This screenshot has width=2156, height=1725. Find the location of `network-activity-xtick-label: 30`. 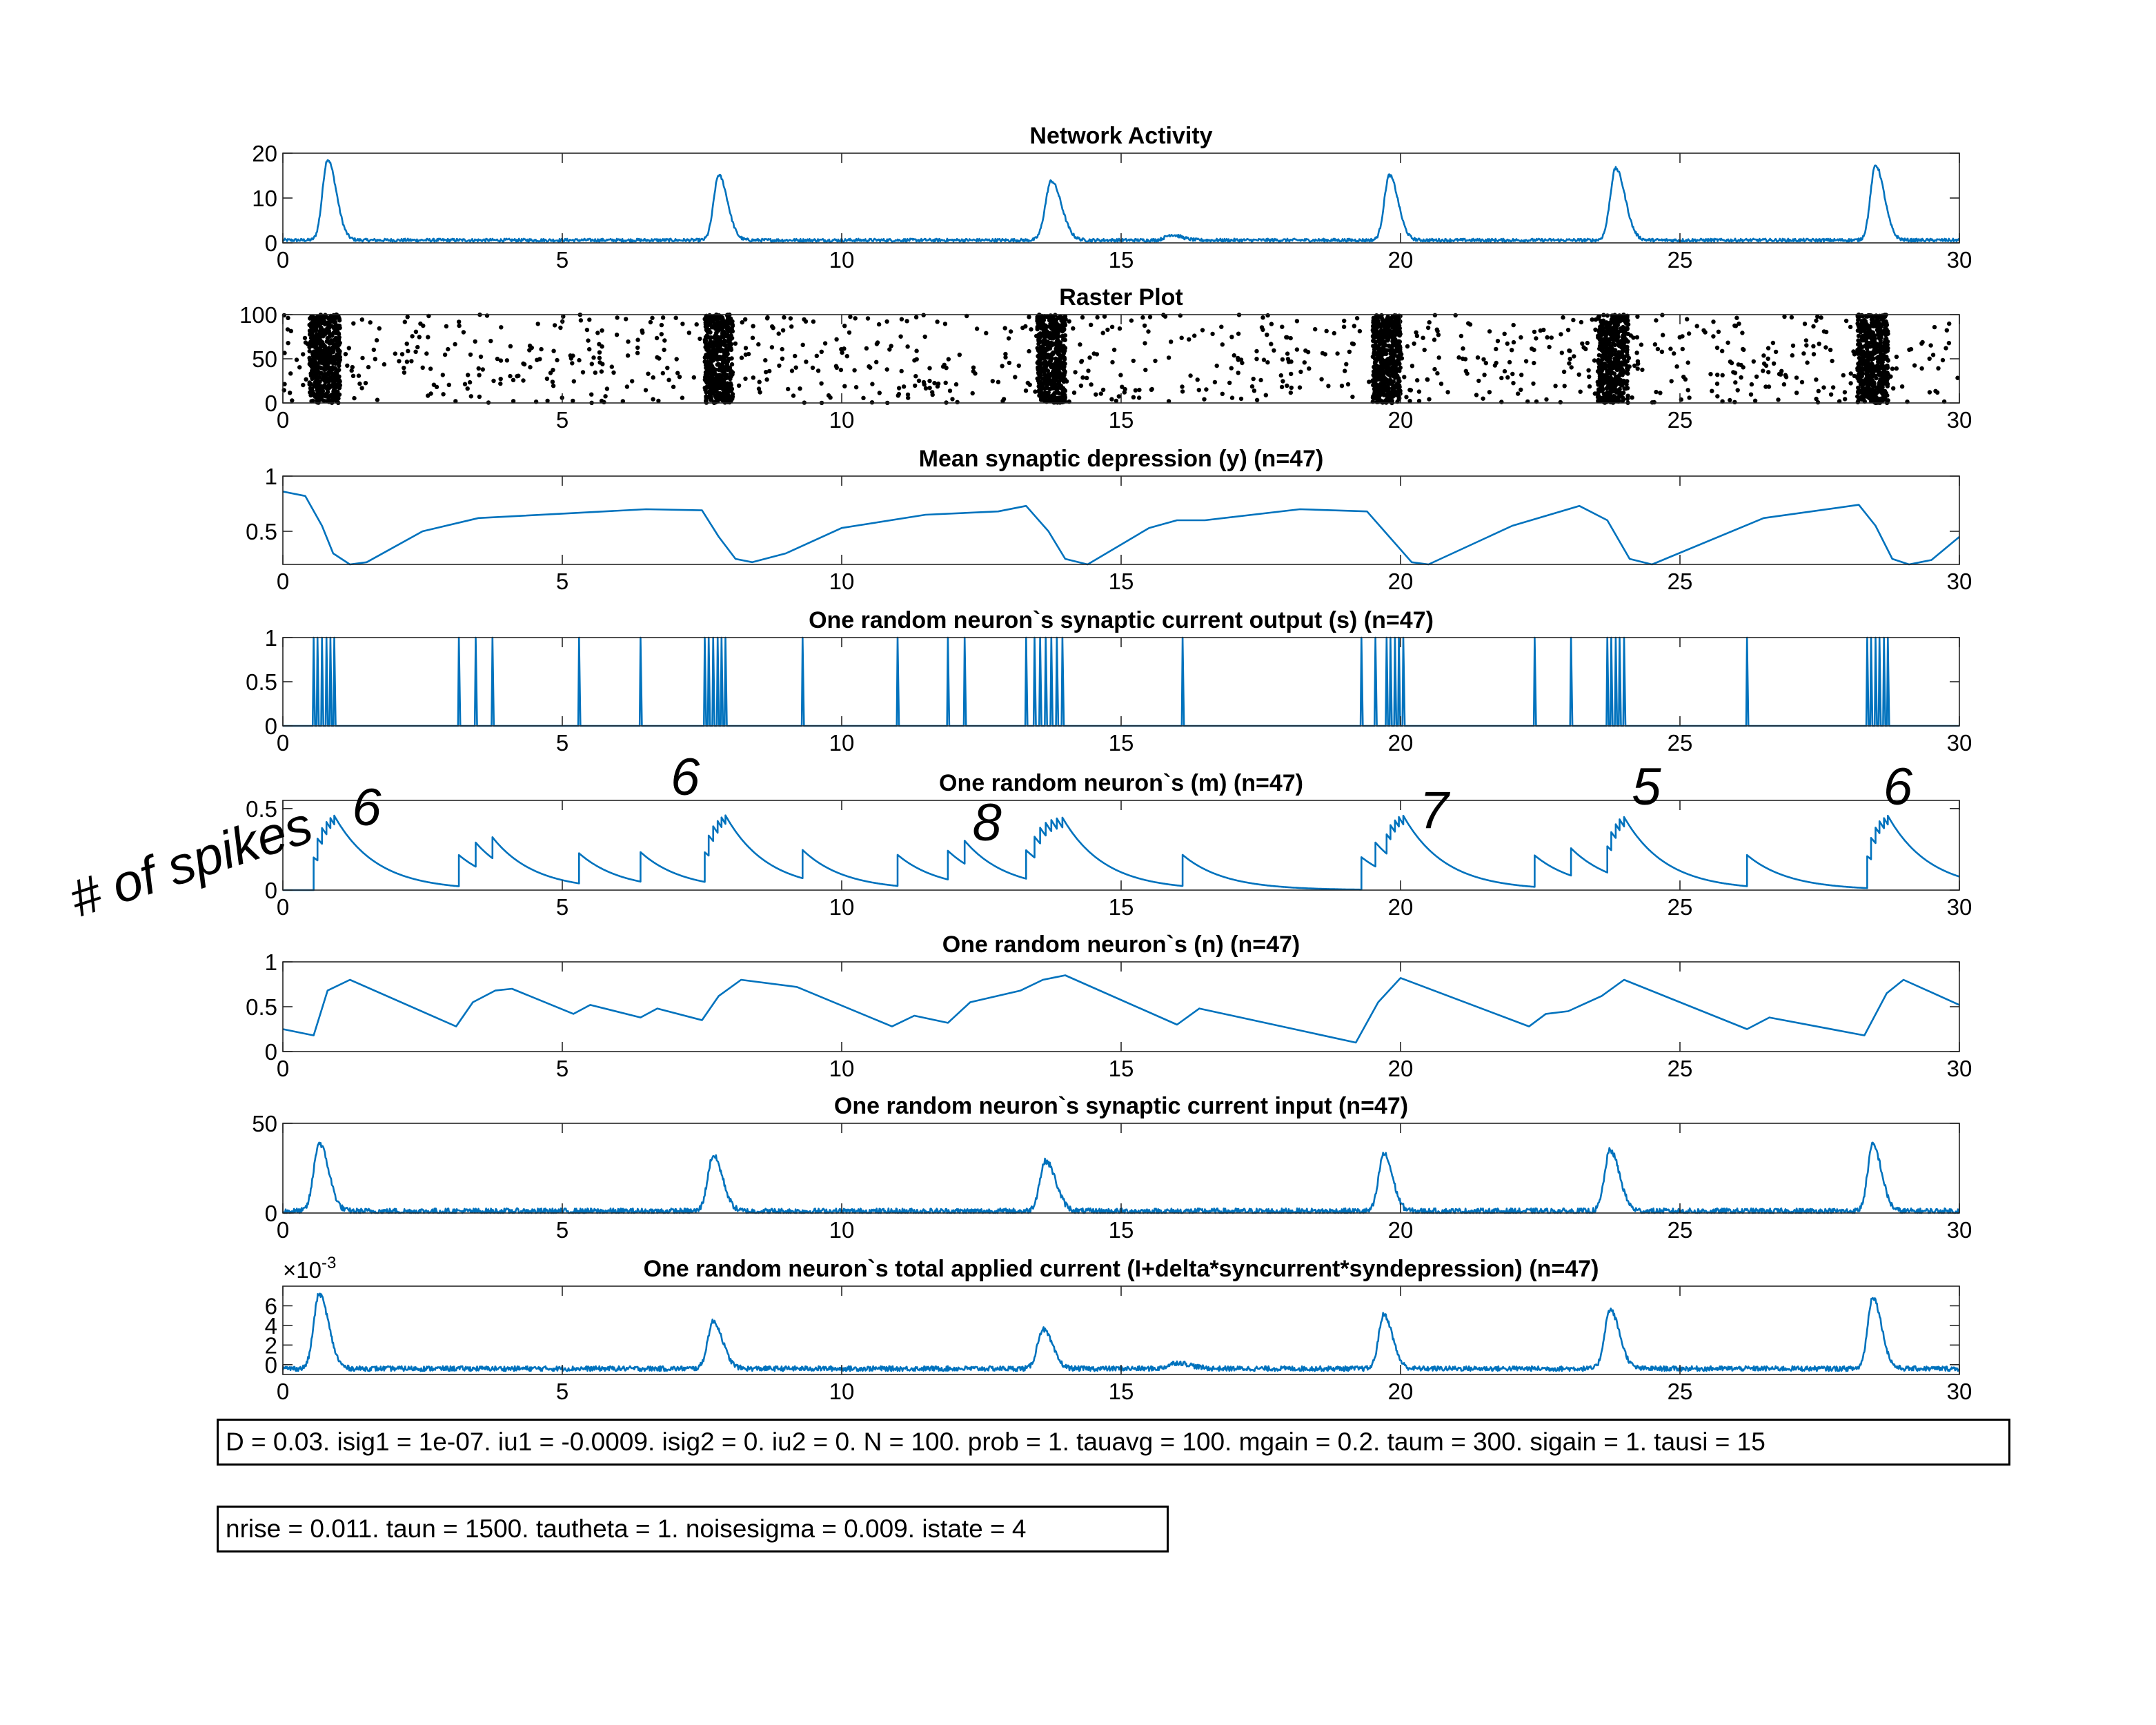

network-activity-xtick-label: 30 is located at coordinates (1960, 260).